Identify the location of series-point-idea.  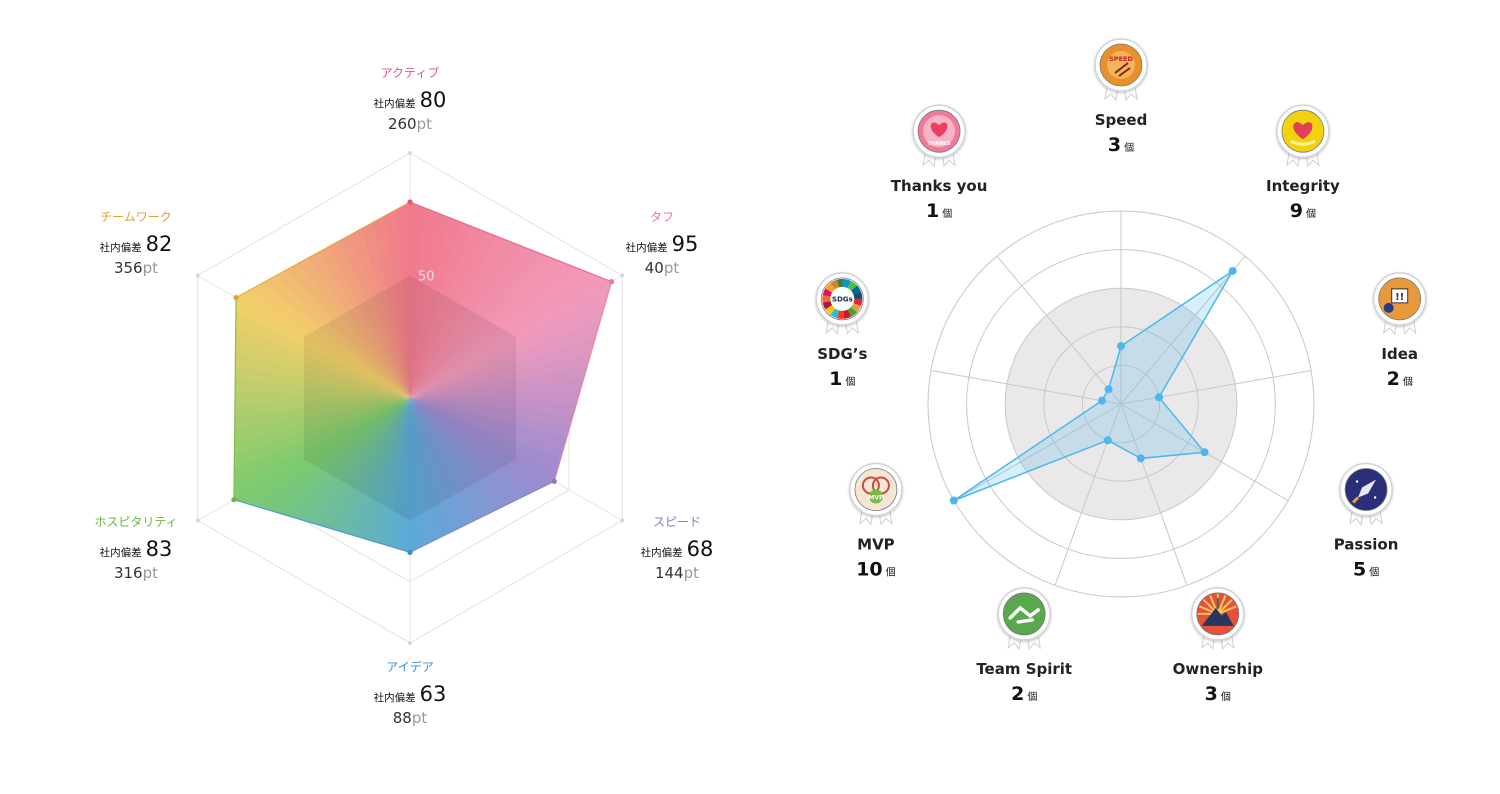
(1159, 397).